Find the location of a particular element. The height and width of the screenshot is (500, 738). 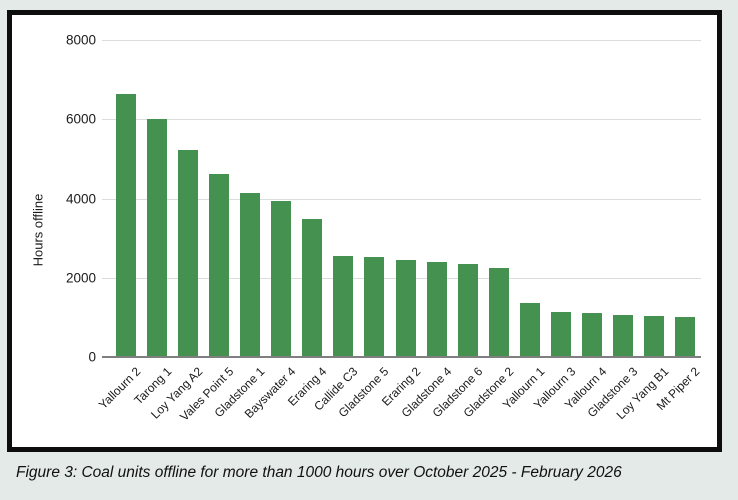

bar-callide-c3 is located at coordinates (343, 306).